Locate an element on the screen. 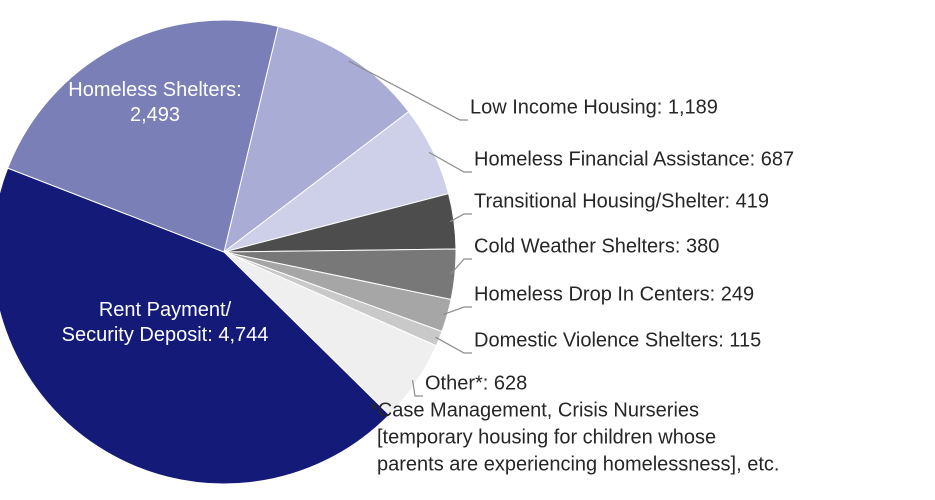  data-label: Homeless Financial Assistance: 687 is located at coordinates (634, 159).